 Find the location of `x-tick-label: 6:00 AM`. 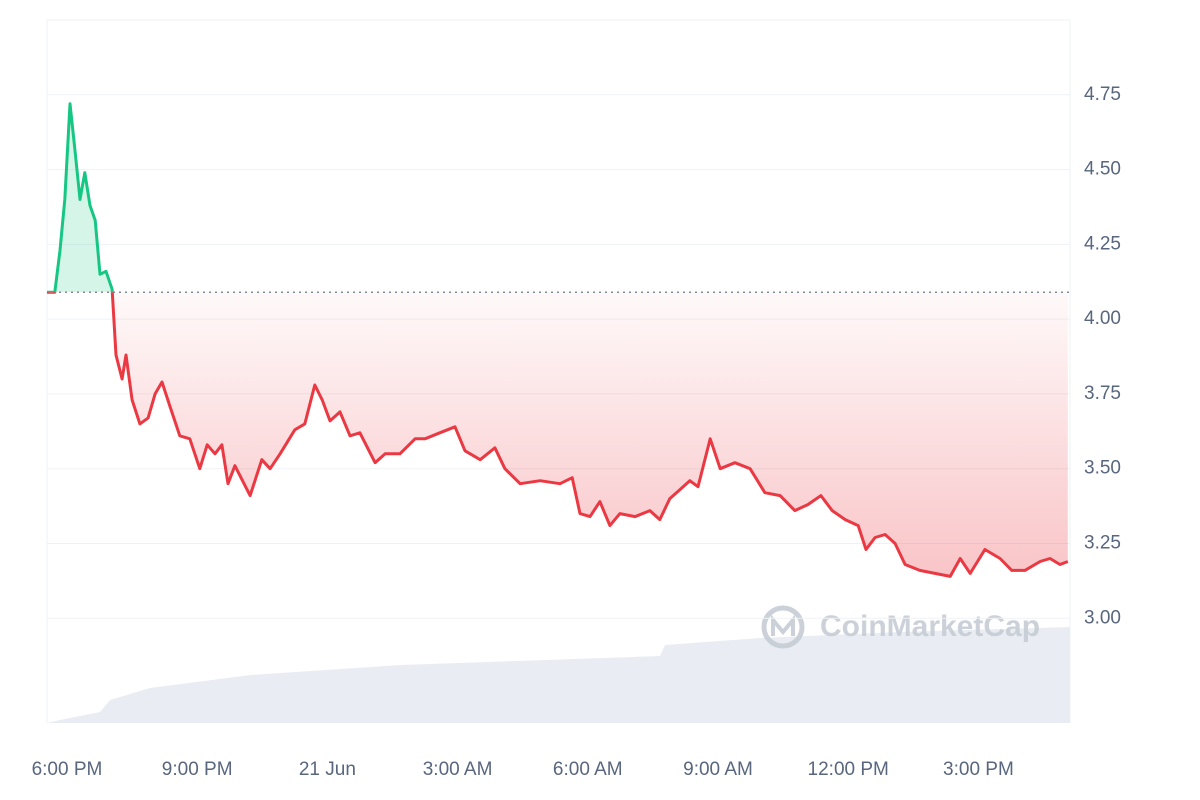

x-tick-label: 6:00 AM is located at coordinates (588, 769).